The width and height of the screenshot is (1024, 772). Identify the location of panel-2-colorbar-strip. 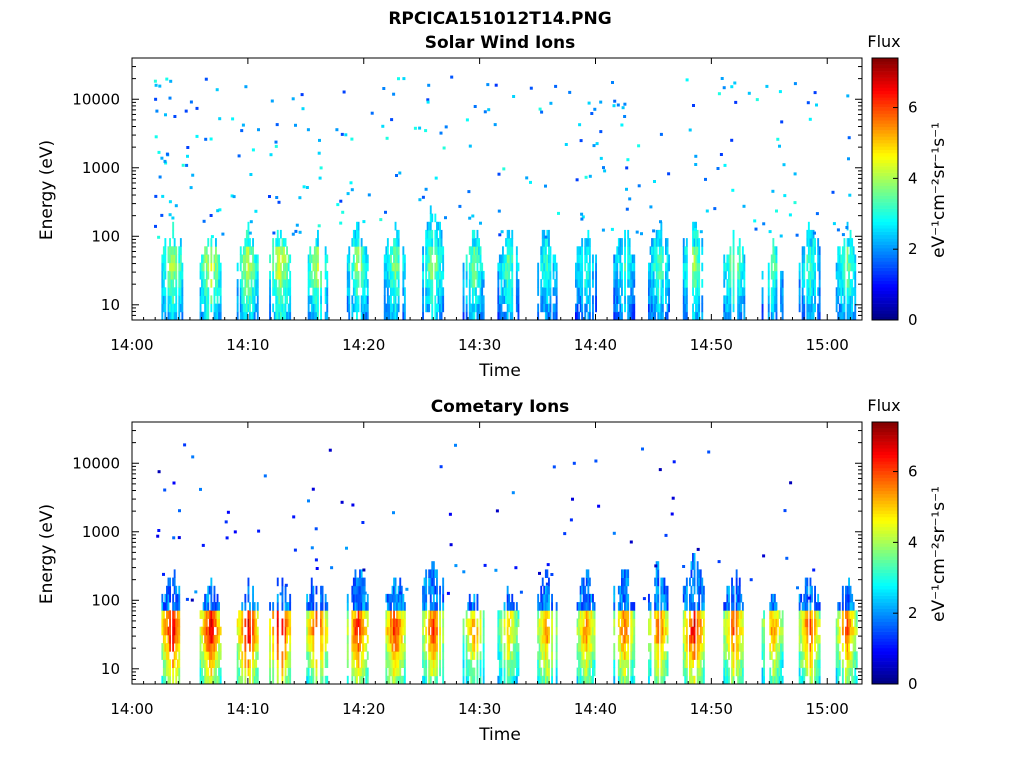
(885, 440).